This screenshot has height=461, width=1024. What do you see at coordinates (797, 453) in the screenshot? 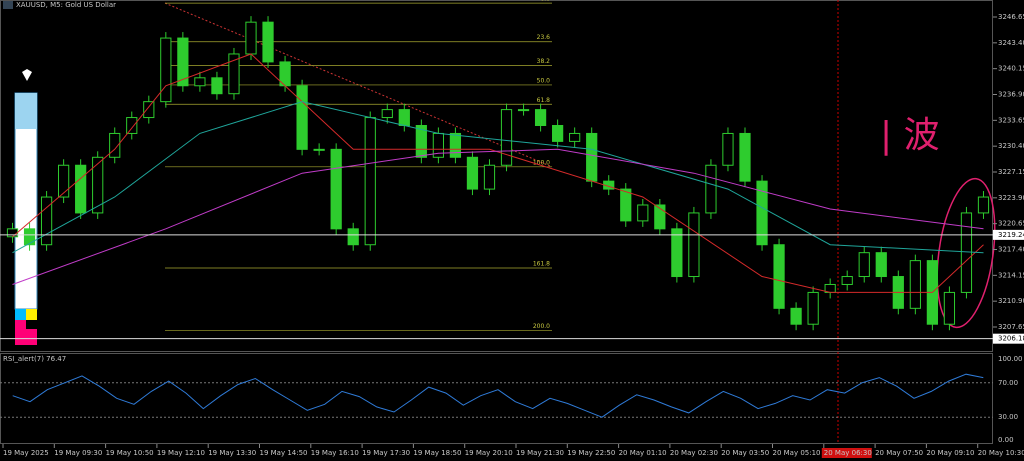
I see `time-label: 20 May 05:10` at bounding box center [797, 453].